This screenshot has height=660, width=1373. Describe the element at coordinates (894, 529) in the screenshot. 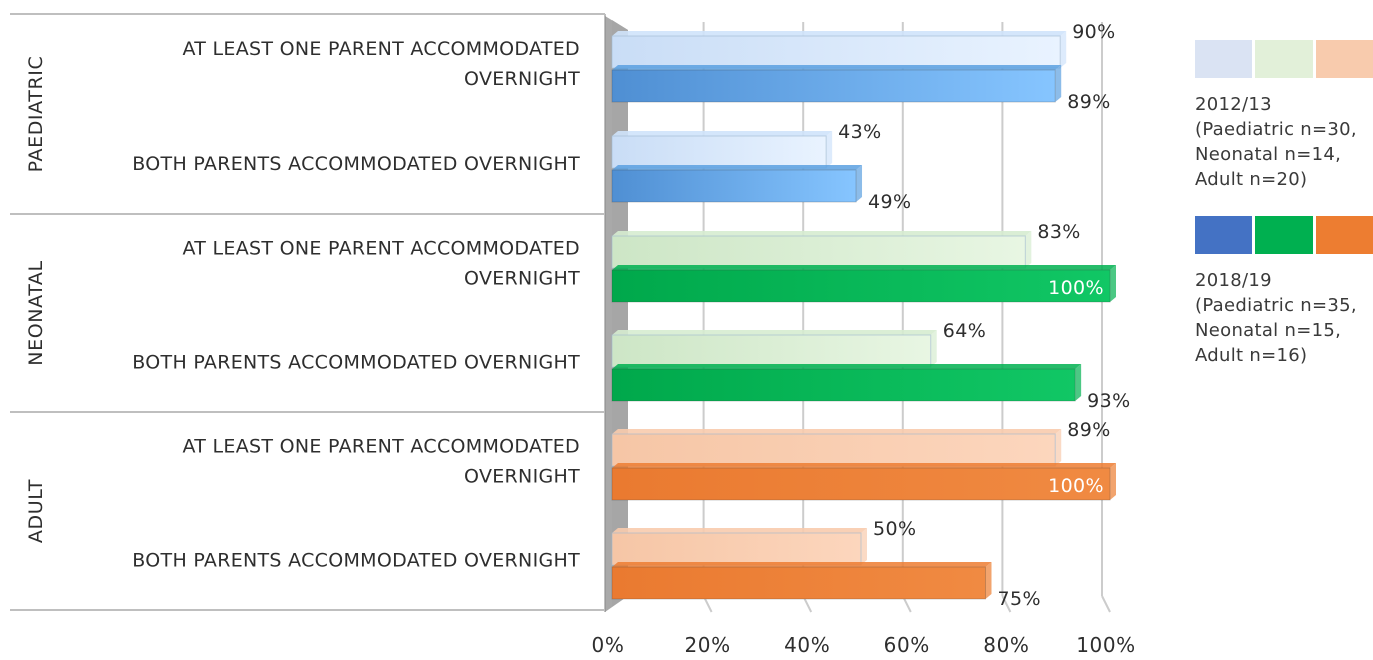

I see `data-label: 50%` at that location.